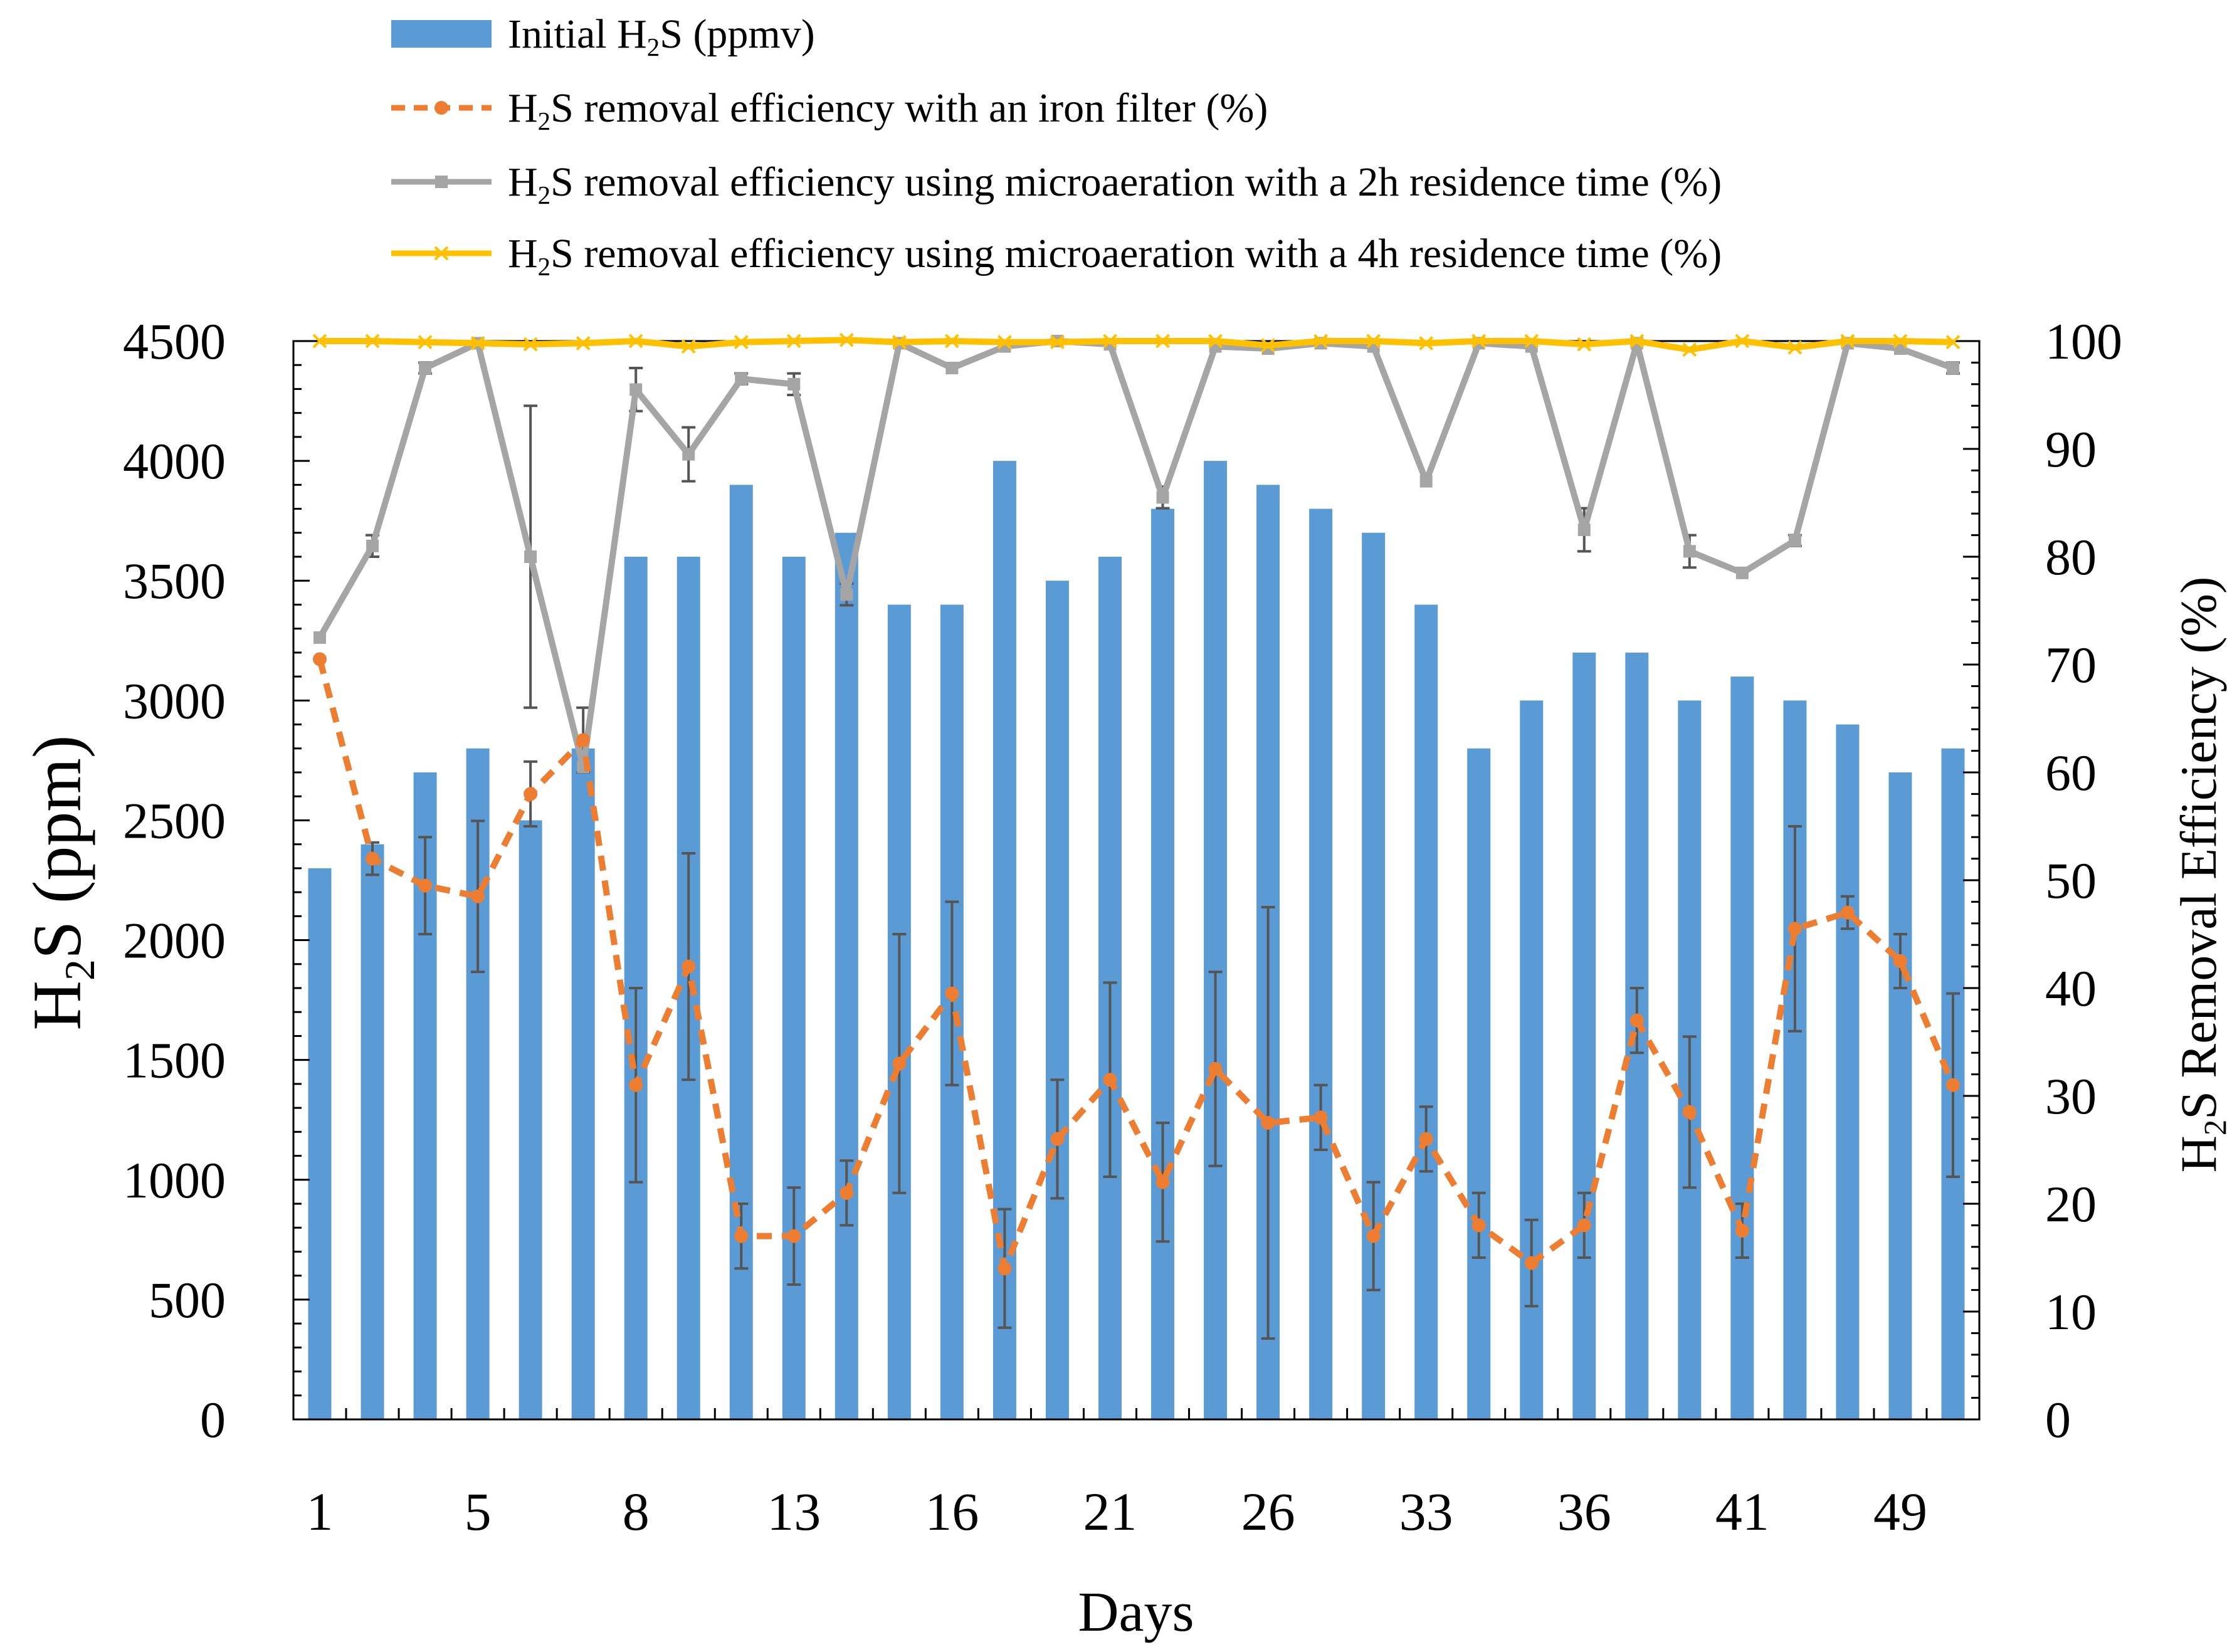 Image resolution: width=2232 pixels, height=1652 pixels. What do you see at coordinates (2201, 875) in the screenshot?
I see `right-axis-title: H2S Removal Efficiency (%)` at bounding box center [2201, 875].